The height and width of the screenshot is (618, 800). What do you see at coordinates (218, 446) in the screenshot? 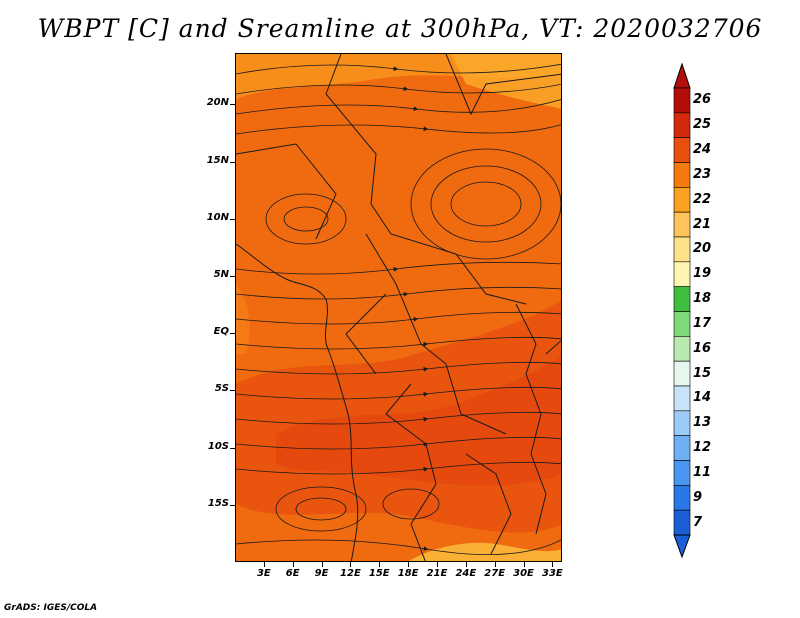
I see `lat-tick-label: 10S` at bounding box center [218, 446].